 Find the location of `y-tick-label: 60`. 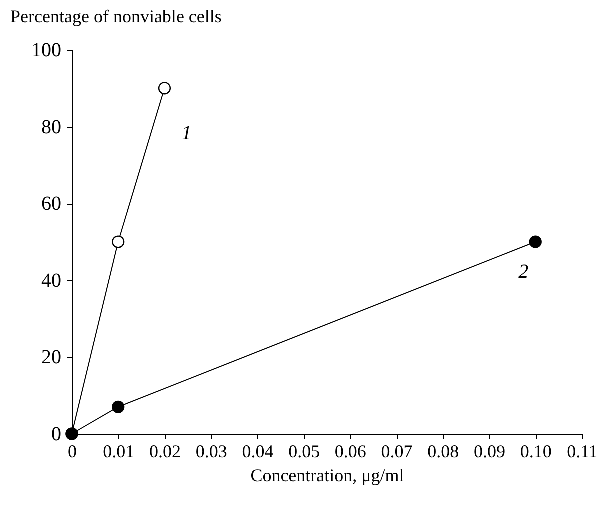

y-tick-label: 60 is located at coordinates (52, 204).